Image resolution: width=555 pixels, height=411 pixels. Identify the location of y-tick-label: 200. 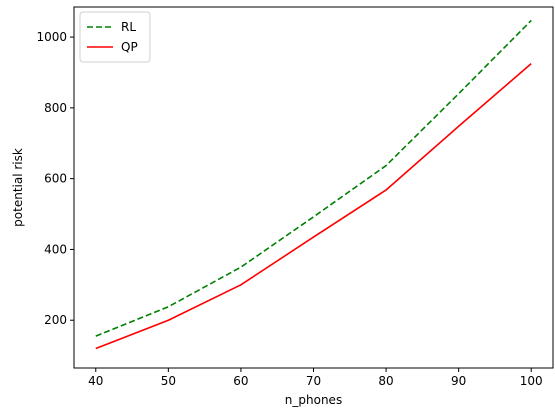
(55, 320).